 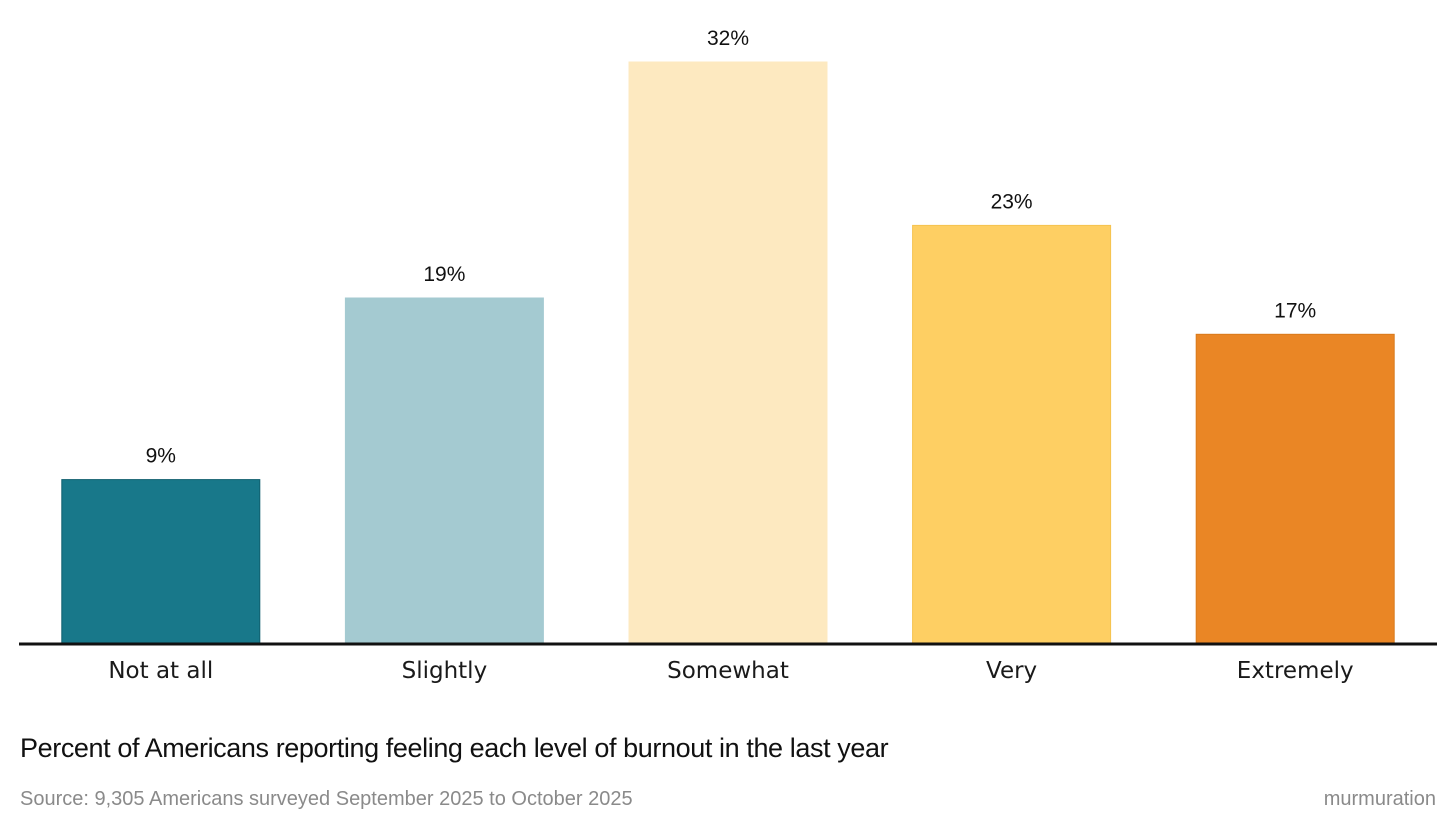 What do you see at coordinates (160, 671) in the screenshot?
I see `category-label-not-at-all: Not at all` at bounding box center [160, 671].